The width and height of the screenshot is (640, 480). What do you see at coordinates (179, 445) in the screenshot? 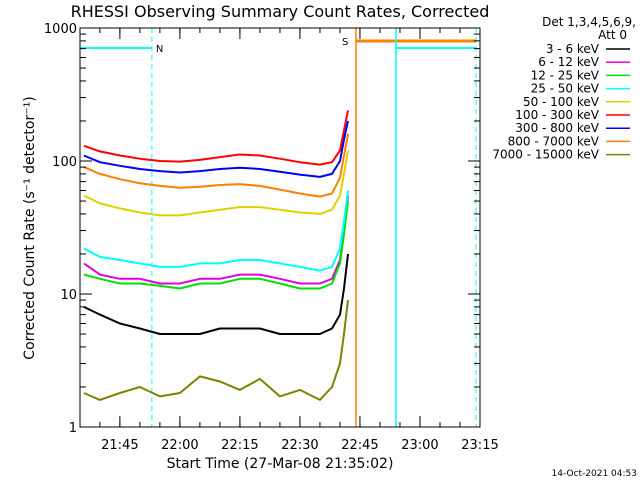
I see `x-tick-label: 22:00` at bounding box center [179, 445].